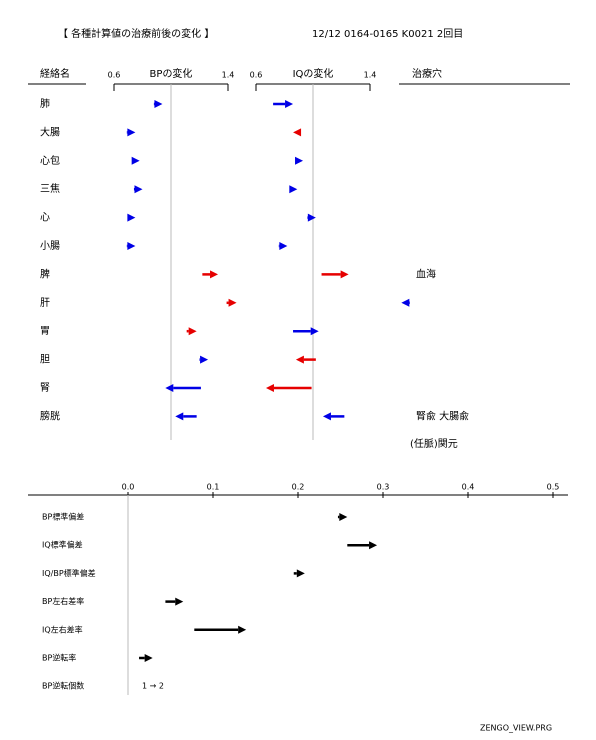 The image size is (596, 740). I want to click on meridian-label: 心, so click(45, 218).